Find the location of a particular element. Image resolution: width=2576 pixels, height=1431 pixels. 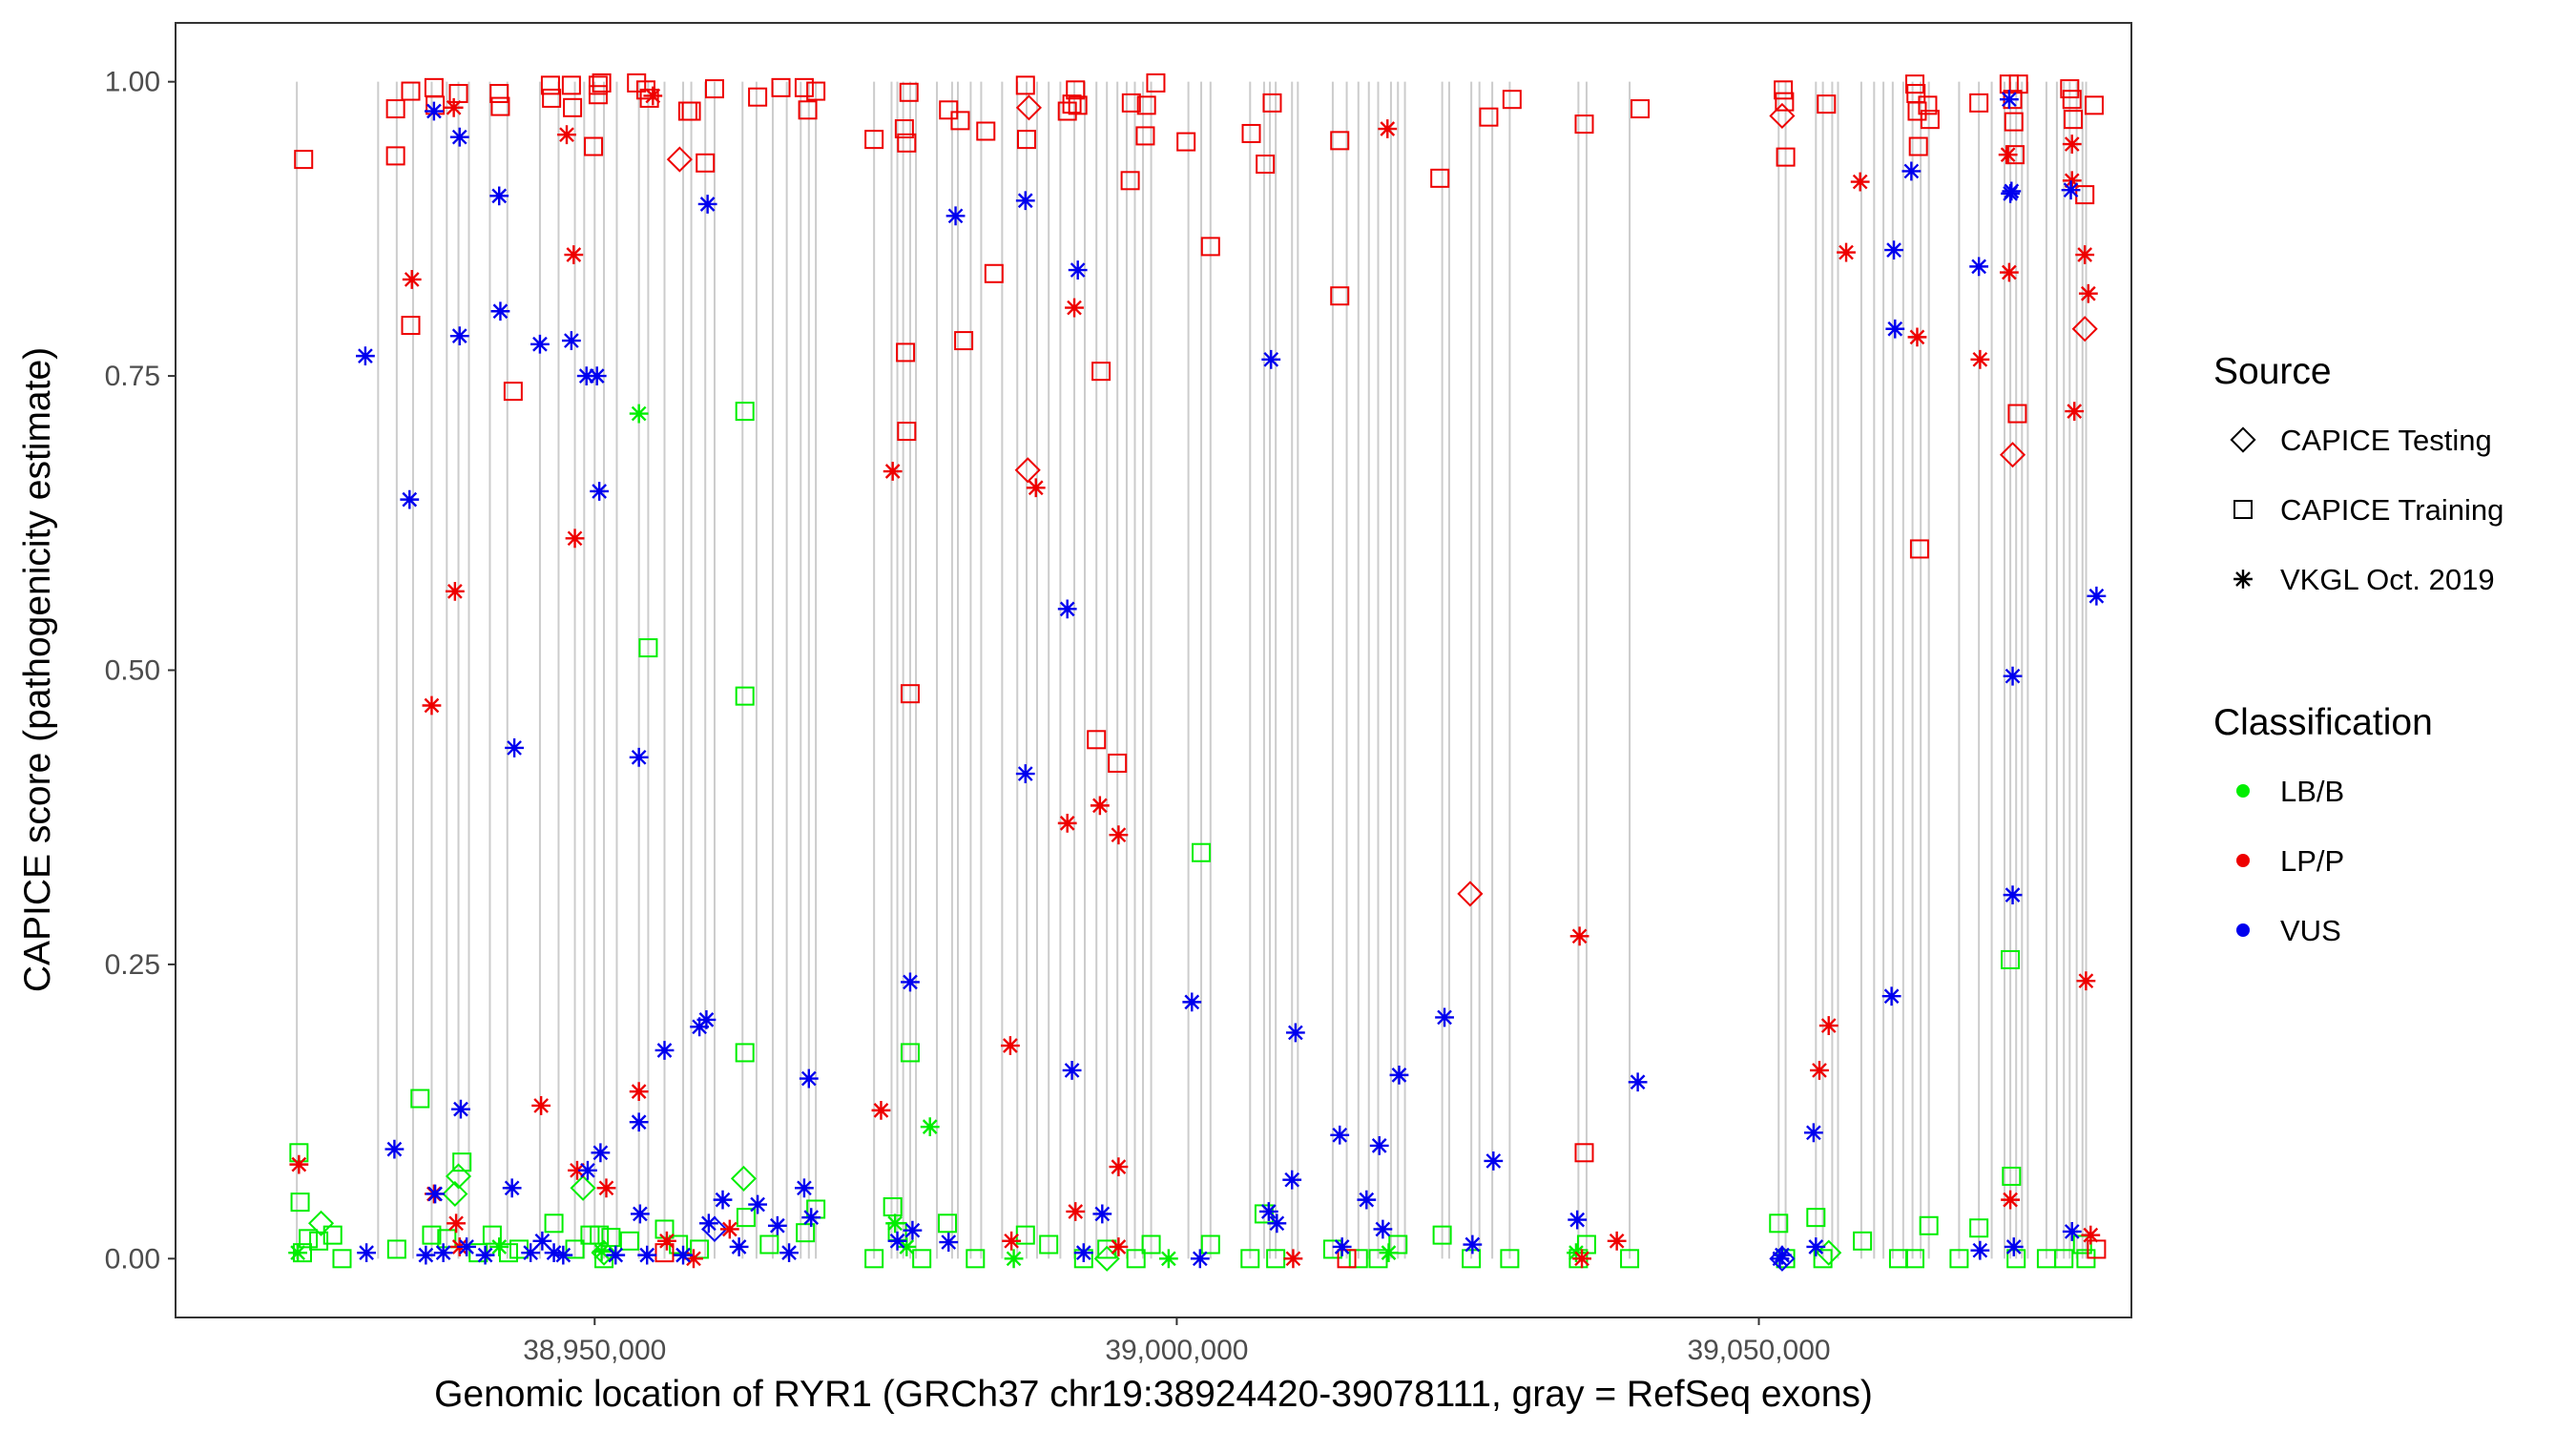

y-tick-label: 0.75 is located at coordinates (132, 376).